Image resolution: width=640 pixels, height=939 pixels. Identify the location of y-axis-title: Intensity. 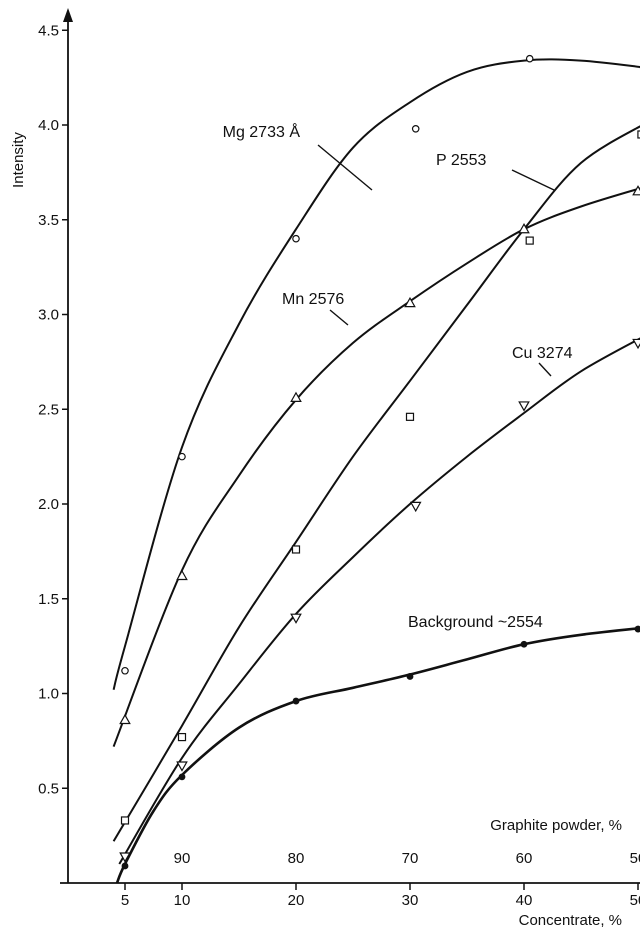
(18, 160).